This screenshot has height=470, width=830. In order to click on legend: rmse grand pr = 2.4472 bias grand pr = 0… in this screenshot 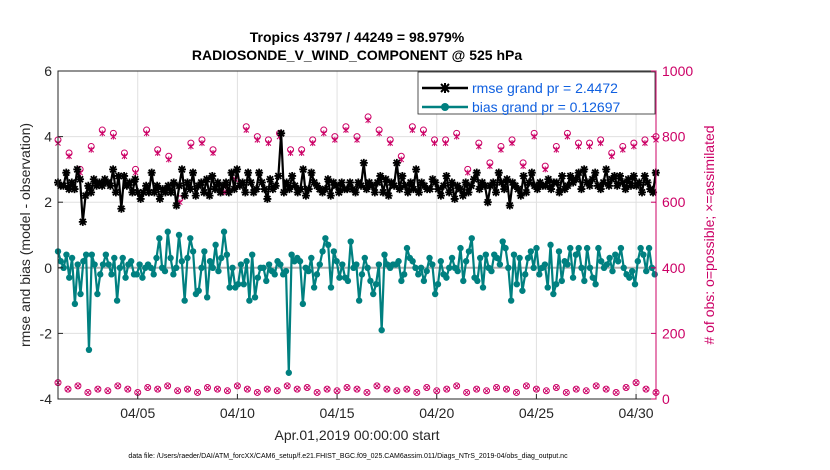, I will do `click(536, 93)`.